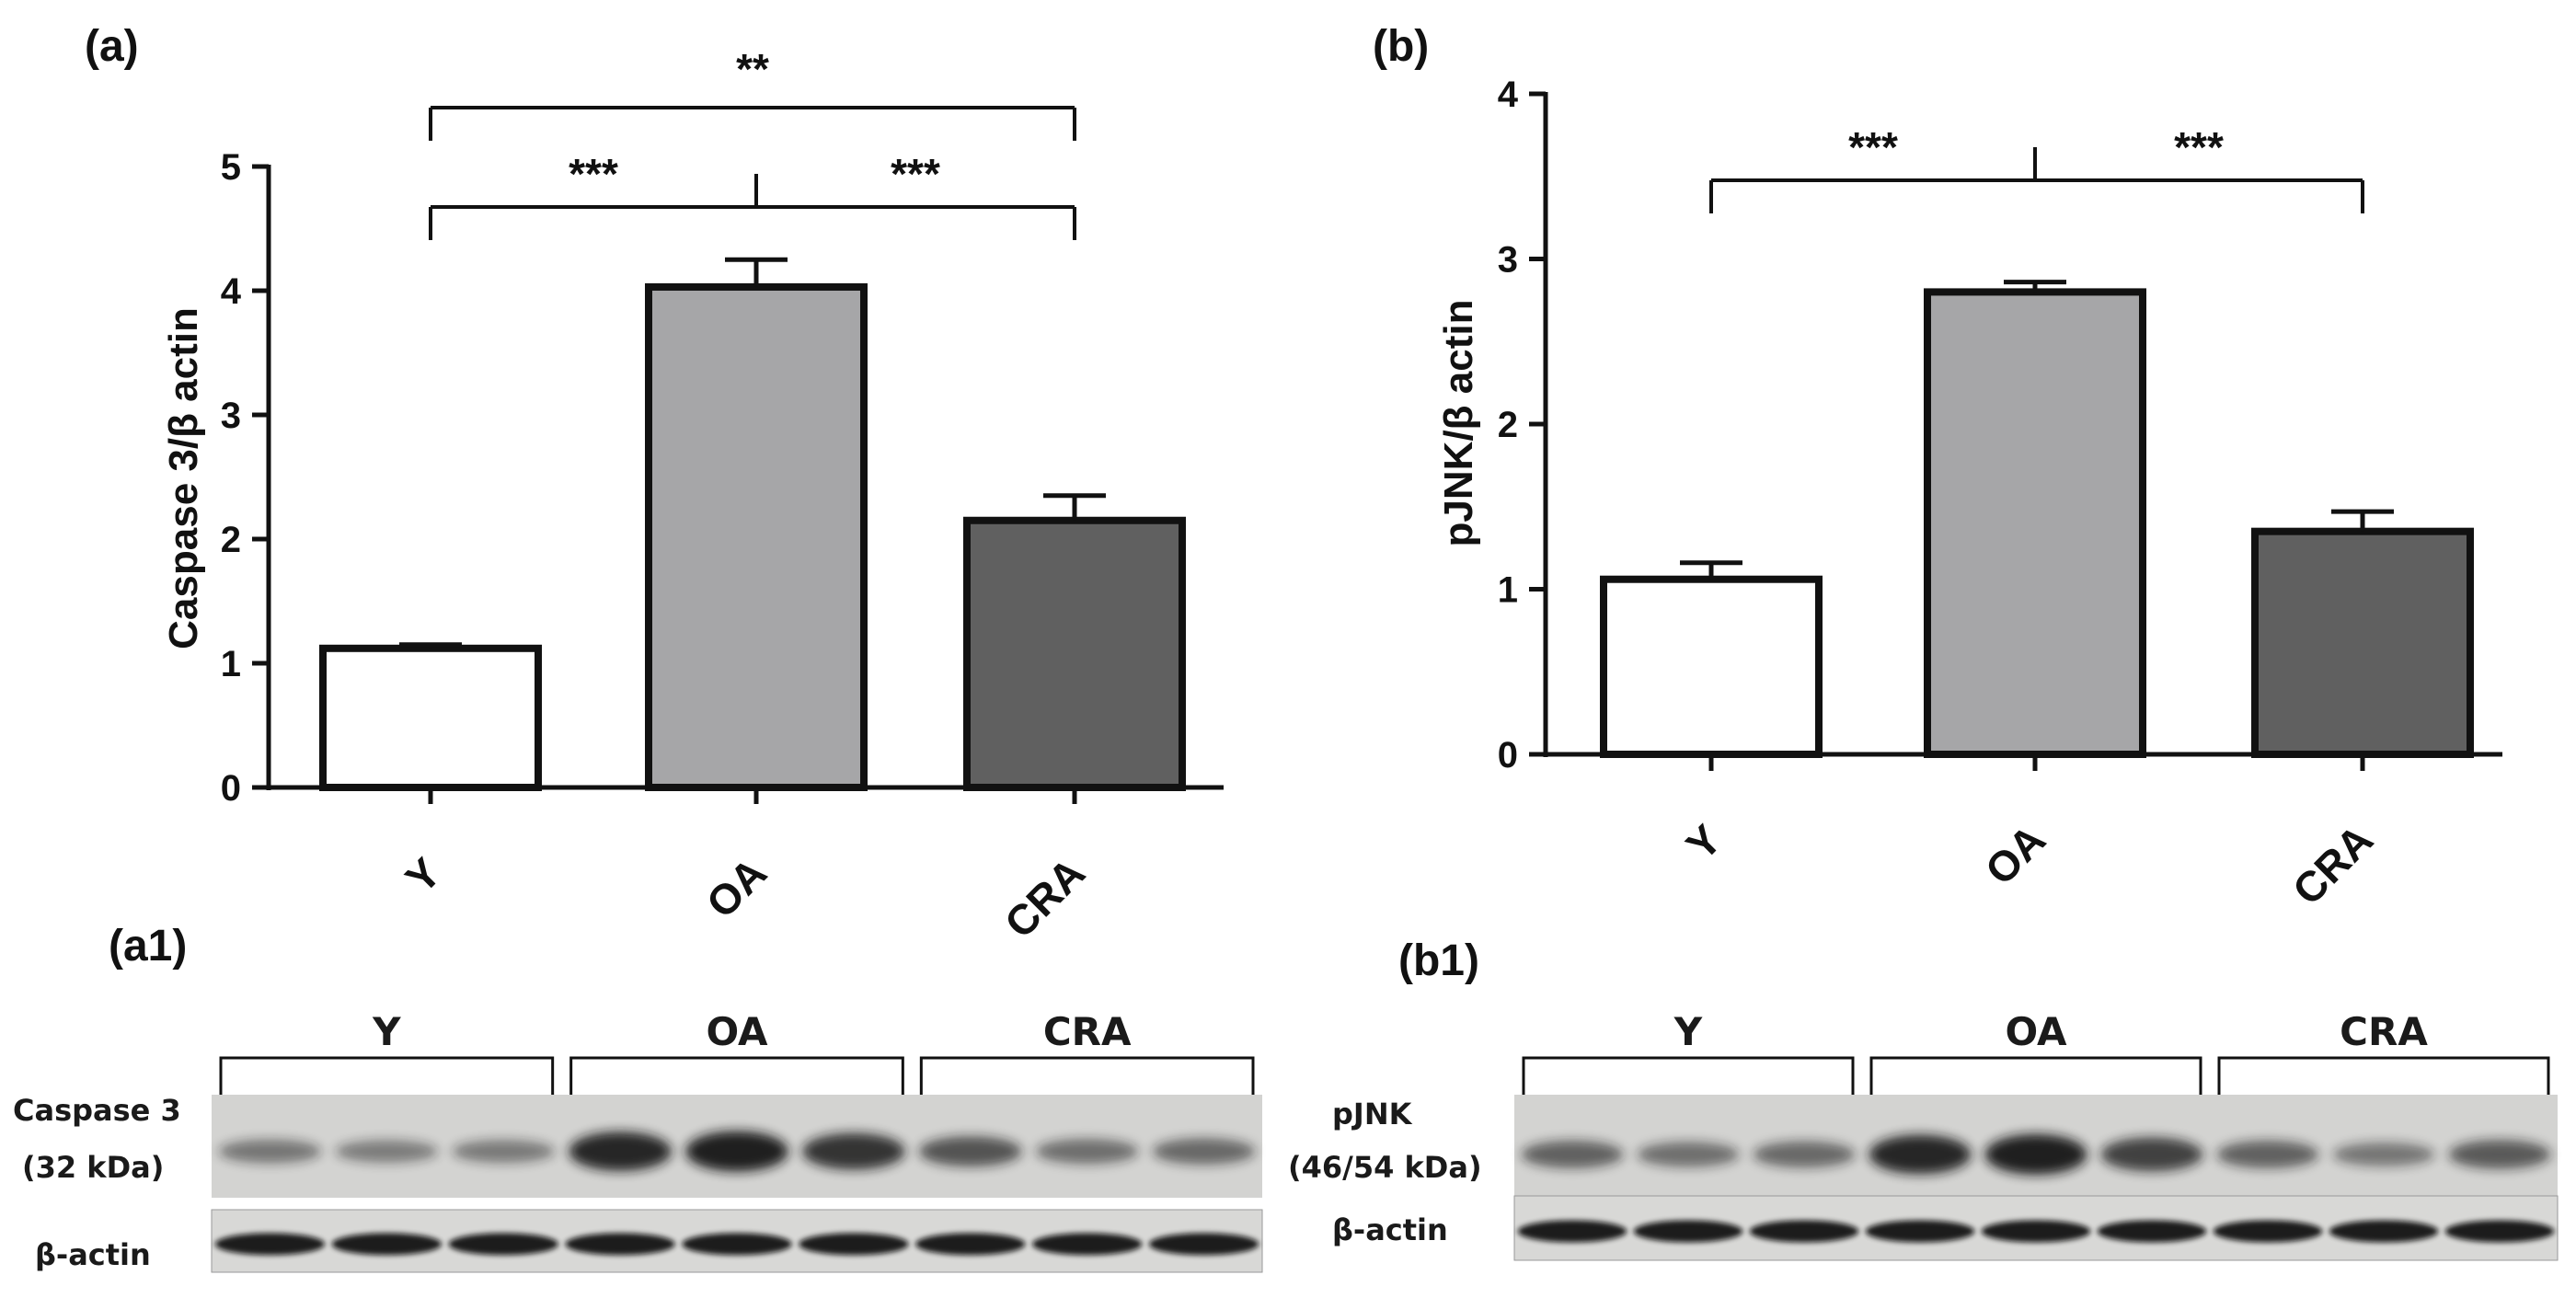 This screenshot has width=2576, height=1298. What do you see at coordinates (148, 946) in the screenshot?
I see `panel-label-a1: (a1)` at bounding box center [148, 946].